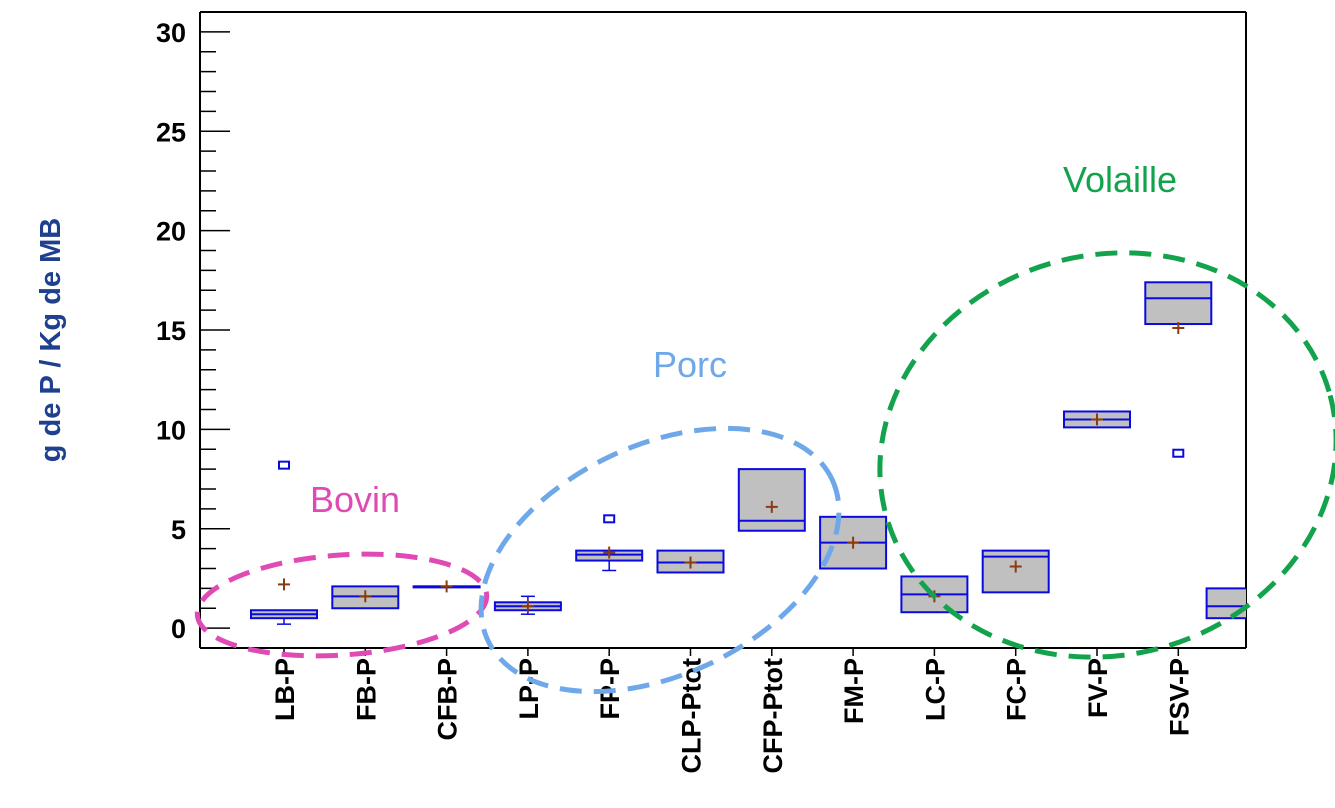 Image resolution: width=1335 pixels, height=808 pixels. I want to click on group-ellipse-bovin, so click(342, 605).